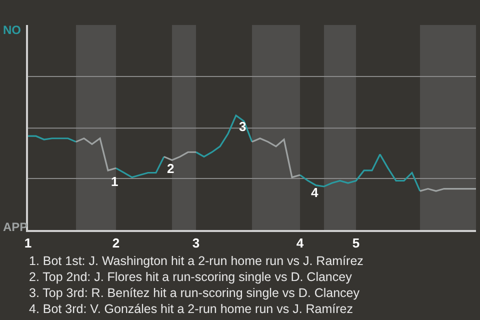 The image size is (480, 320). Describe the element at coordinates (196, 261) in the screenshot. I see `text: 1. Bot 1st: J. Washington hit a 2-run home run vs J. Ramírez` at that location.